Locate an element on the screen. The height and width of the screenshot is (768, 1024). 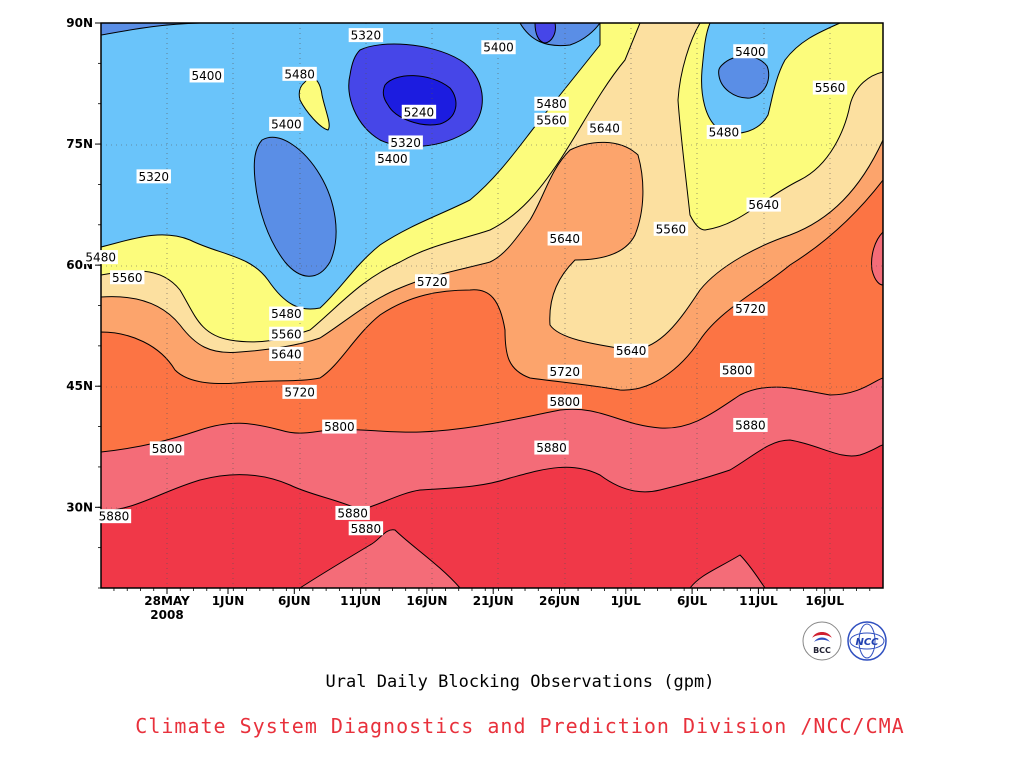
fill-blob-5400-top is located at coordinates (545, 33).